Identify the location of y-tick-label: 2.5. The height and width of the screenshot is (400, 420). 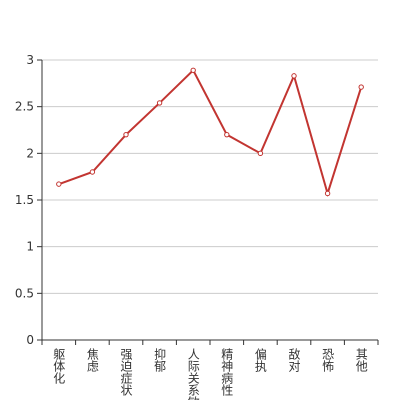
(24, 107).